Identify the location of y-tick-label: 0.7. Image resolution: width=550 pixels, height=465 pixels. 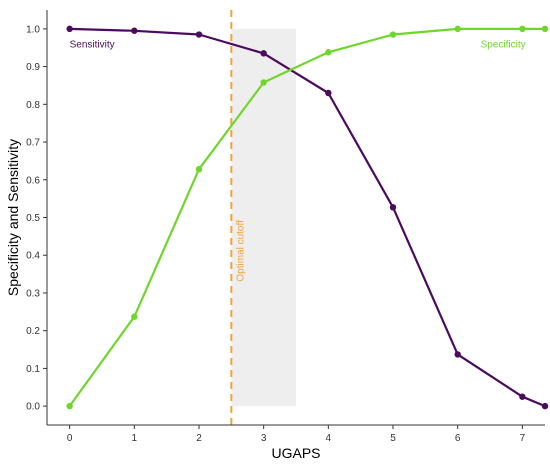
(33, 143).